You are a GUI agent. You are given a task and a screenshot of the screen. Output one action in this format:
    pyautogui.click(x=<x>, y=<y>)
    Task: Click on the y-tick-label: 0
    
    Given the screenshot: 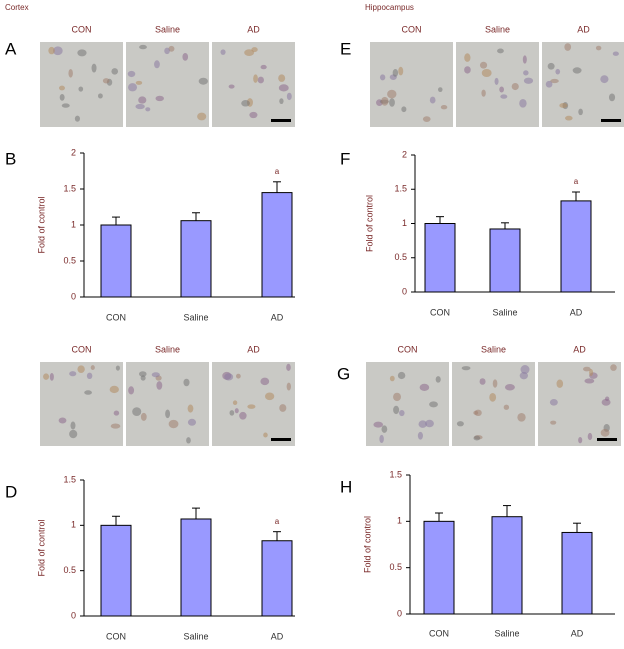 What is the action you would take?
    pyautogui.click(x=73, y=296)
    